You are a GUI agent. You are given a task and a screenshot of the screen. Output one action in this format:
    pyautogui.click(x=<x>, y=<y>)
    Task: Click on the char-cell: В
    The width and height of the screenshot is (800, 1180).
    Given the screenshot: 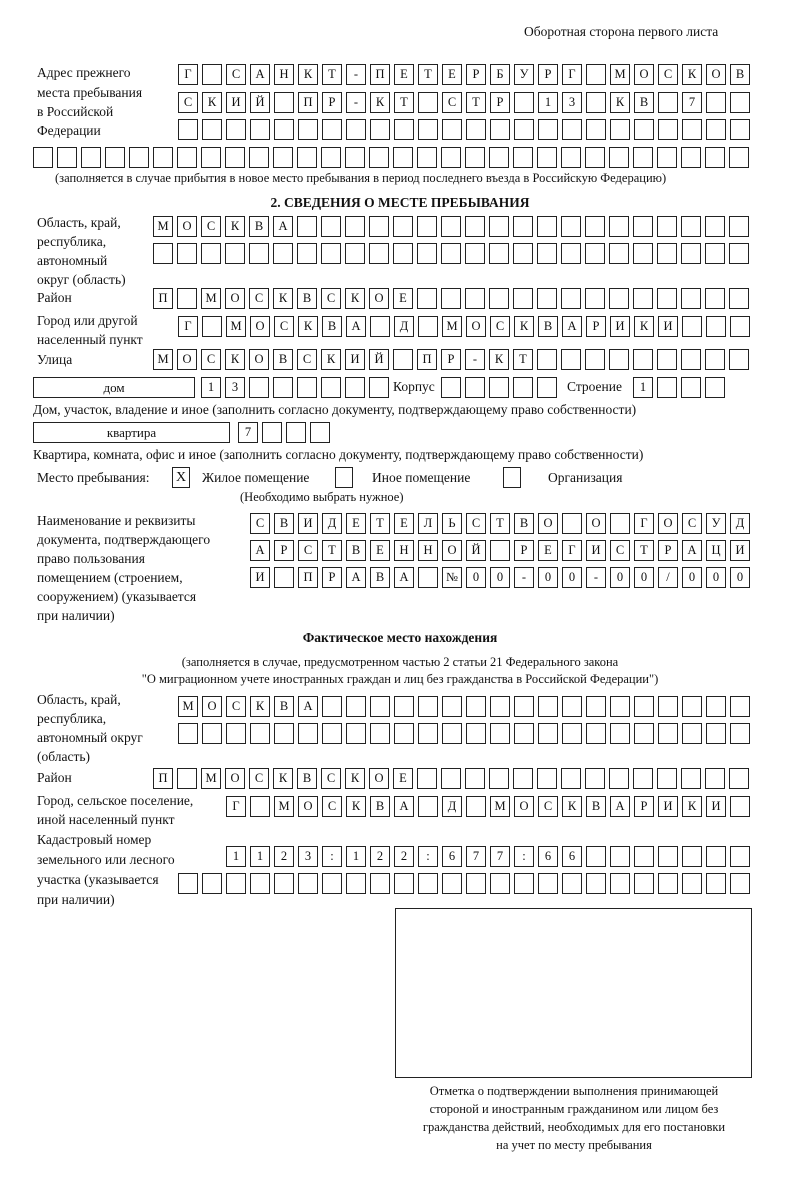 What is the action you would take?
    pyautogui.click(x=740, y=74)
    